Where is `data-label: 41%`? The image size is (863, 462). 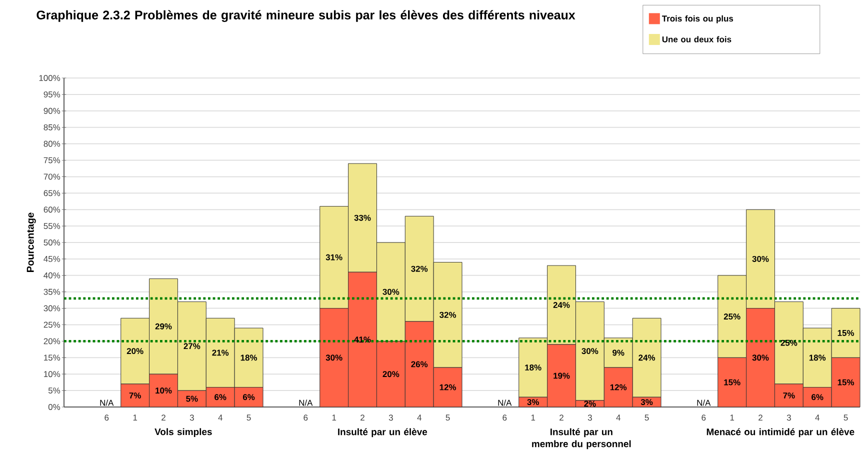
data-label: 41% is located at coordinates (362, 339).